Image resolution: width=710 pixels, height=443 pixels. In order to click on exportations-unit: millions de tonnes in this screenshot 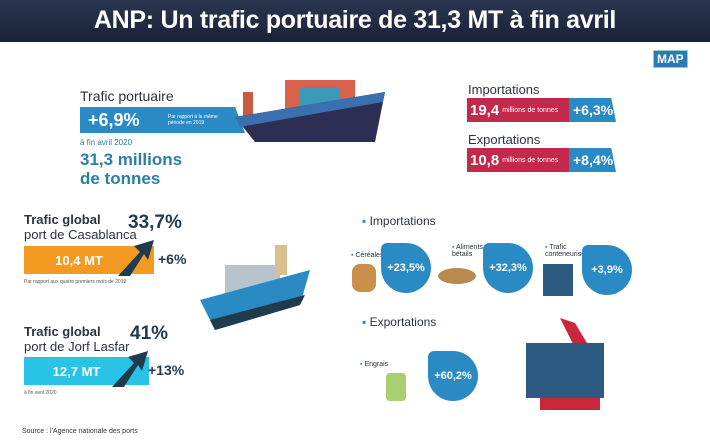, I will do `click(530, 160)`.